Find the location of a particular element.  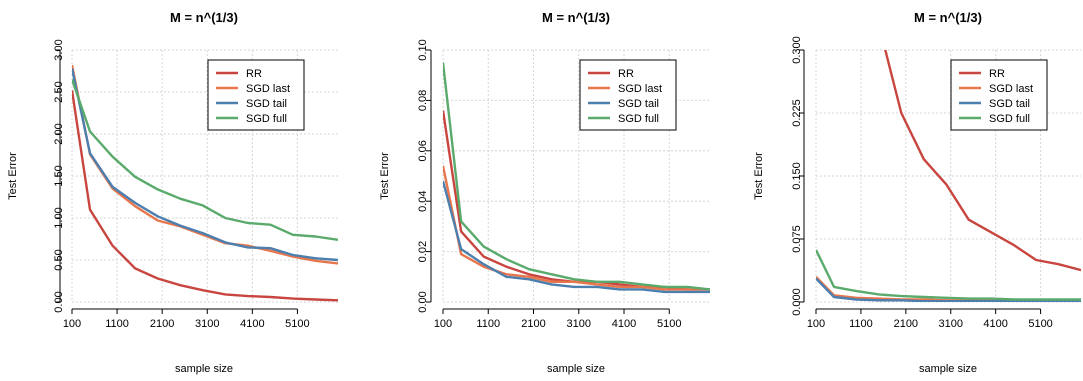

y-tick-label: 0.150 is located at coordinates (797, 176).